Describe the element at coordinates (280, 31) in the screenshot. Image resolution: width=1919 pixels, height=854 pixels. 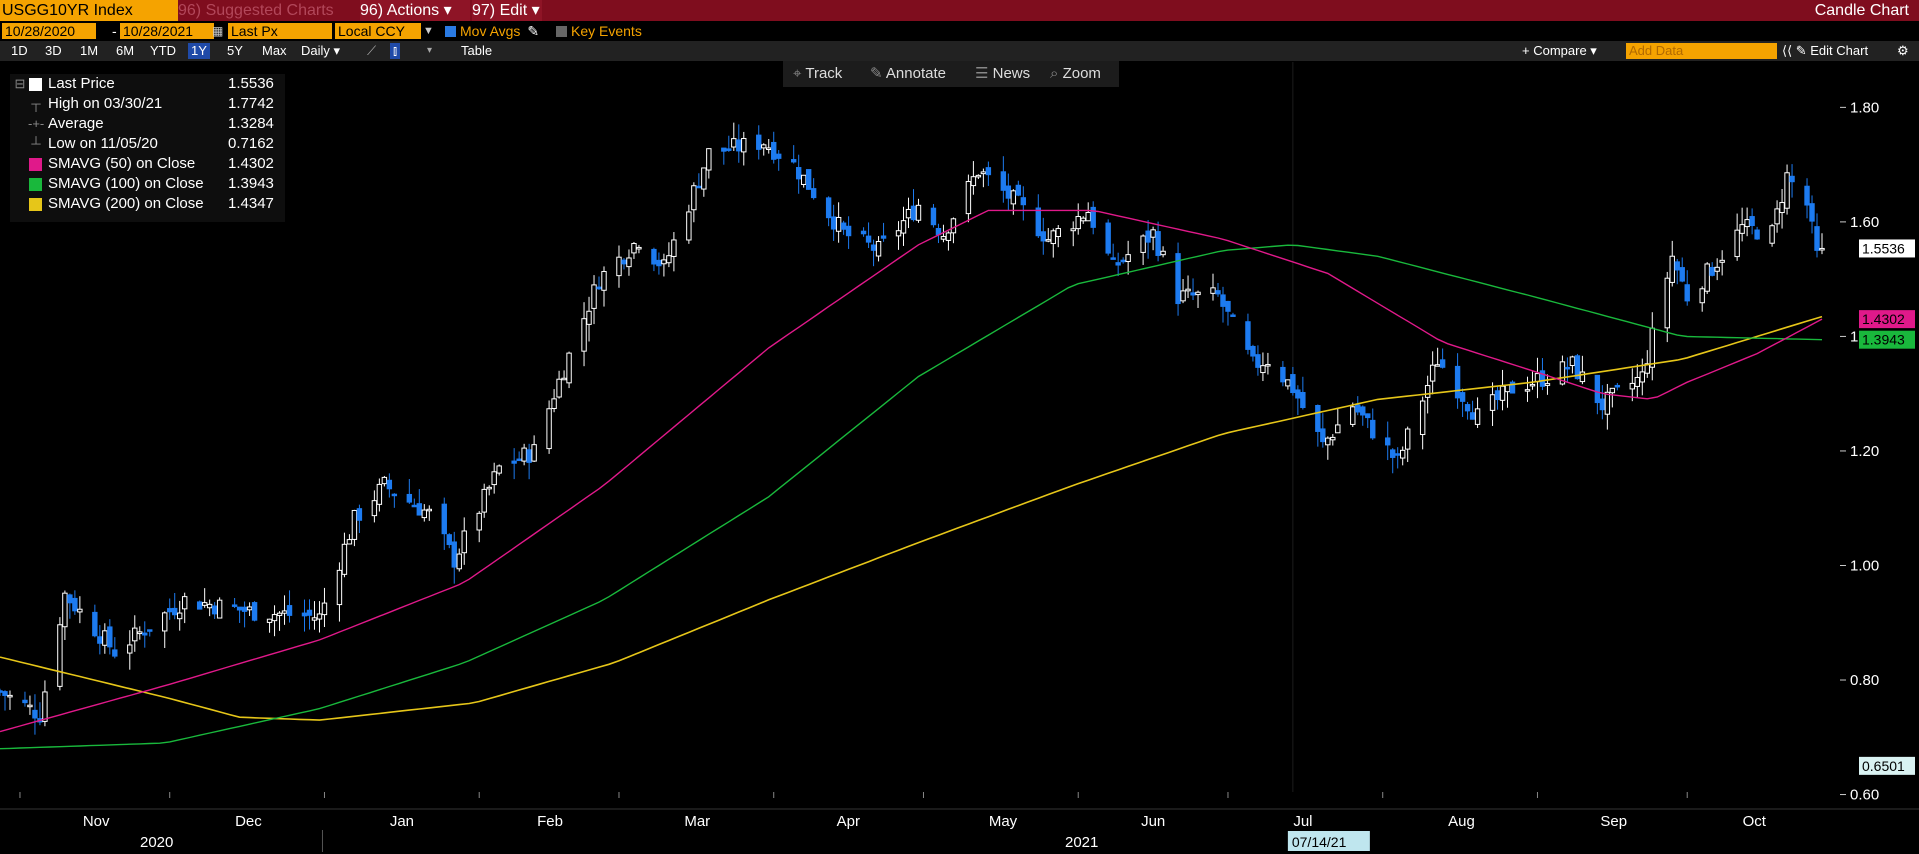
I see `price-field-select: Last Px` at that location.